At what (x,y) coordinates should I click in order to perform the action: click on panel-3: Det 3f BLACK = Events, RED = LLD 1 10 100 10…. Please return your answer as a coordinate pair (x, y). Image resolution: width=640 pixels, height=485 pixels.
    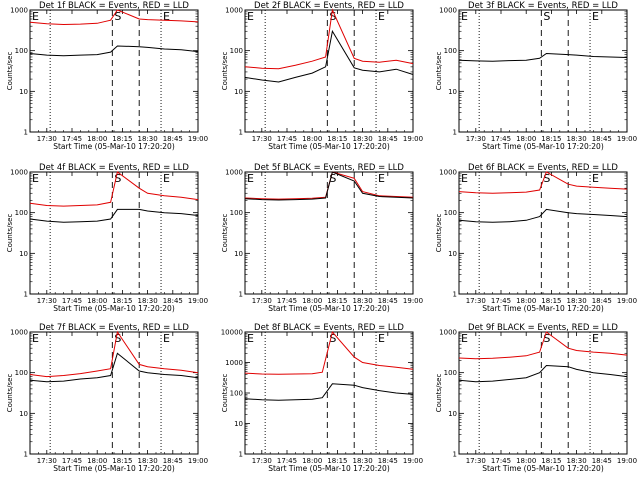
    Looking at the image, I should click on (536, 76).